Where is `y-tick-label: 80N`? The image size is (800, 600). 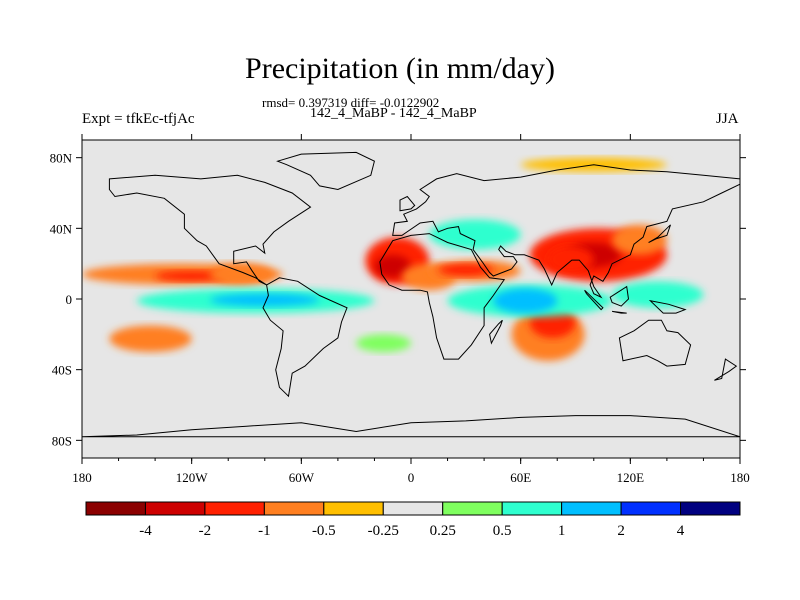
y-tick-label: 80N is located at coordinates (61, 158).